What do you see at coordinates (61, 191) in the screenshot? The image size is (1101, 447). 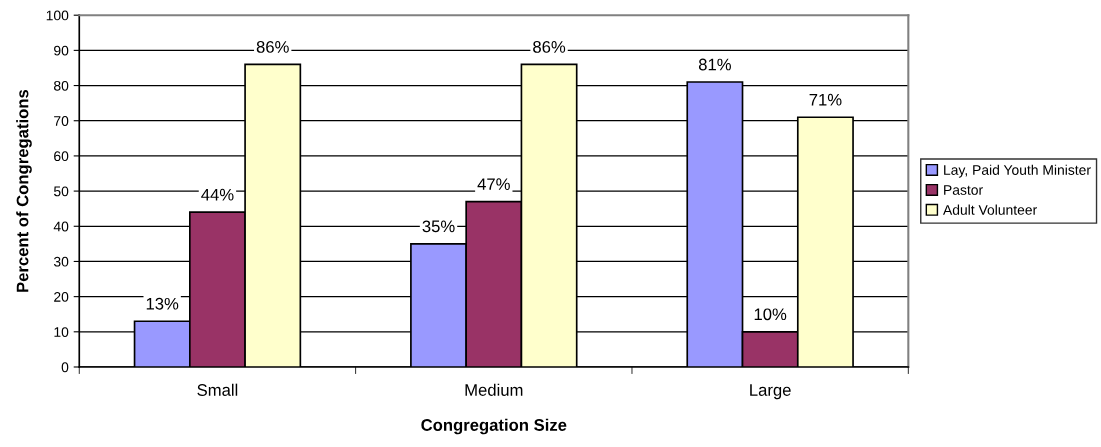 I see `y-tick-label: 50` at bounding box center [61, 191].